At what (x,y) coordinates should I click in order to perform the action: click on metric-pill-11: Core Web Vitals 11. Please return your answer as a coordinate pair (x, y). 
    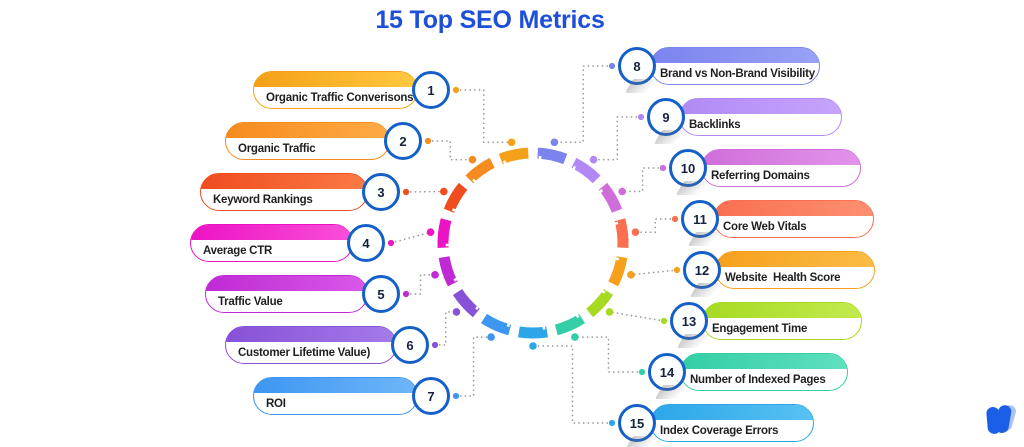
    Looking at the image, I should click on (777, 219).